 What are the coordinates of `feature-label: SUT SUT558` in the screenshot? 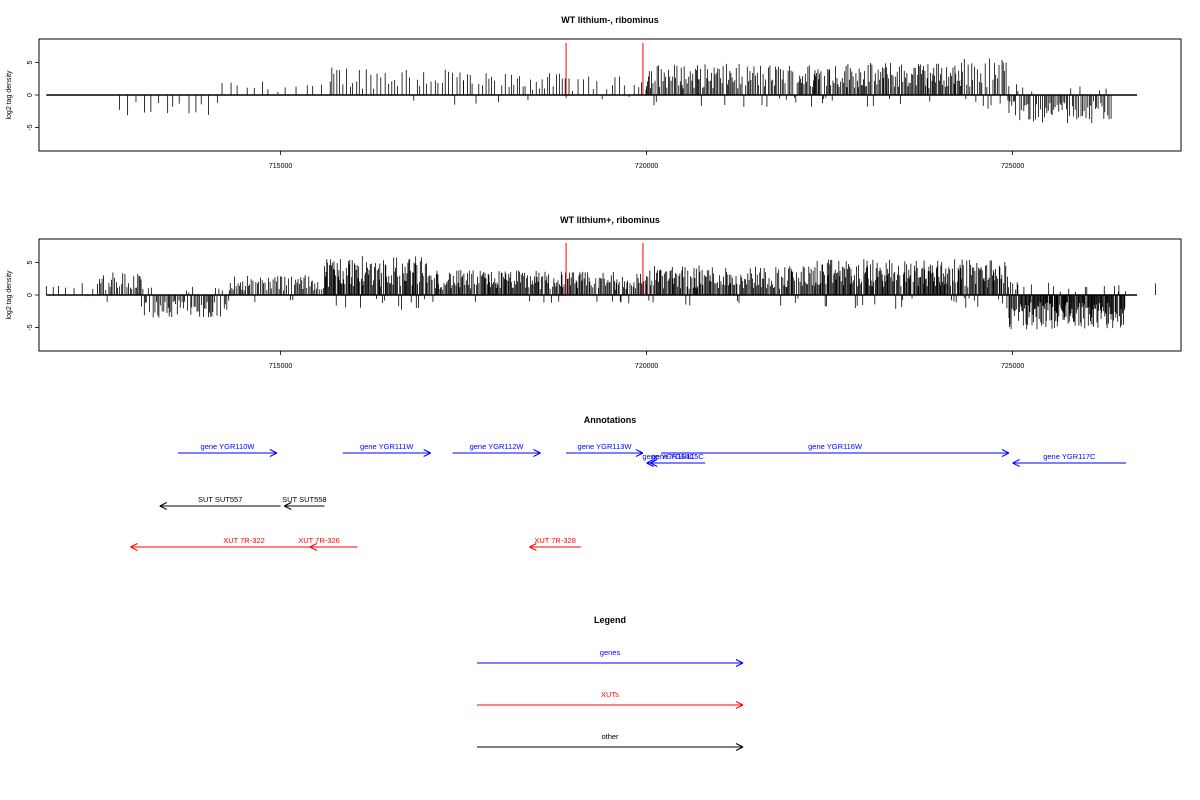 It's located at (304, 499).